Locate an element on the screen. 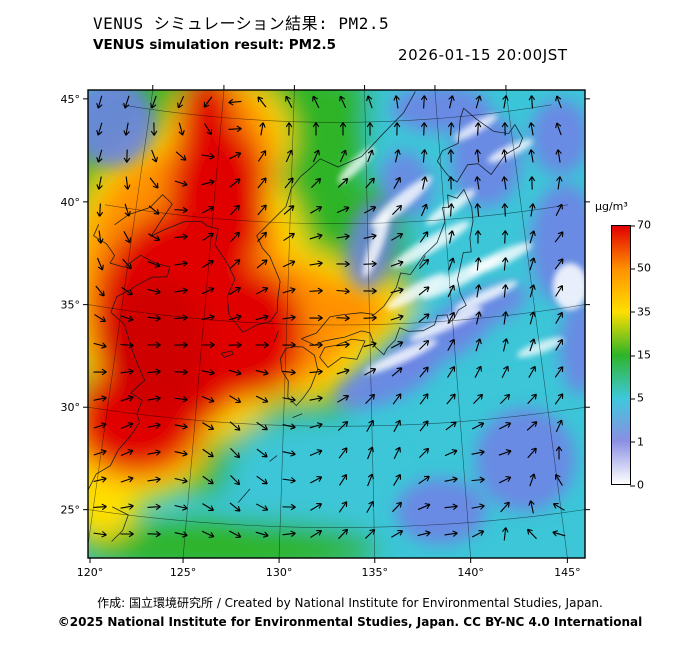  lat-tick-label: 40° is located at coordinates (71, 202).